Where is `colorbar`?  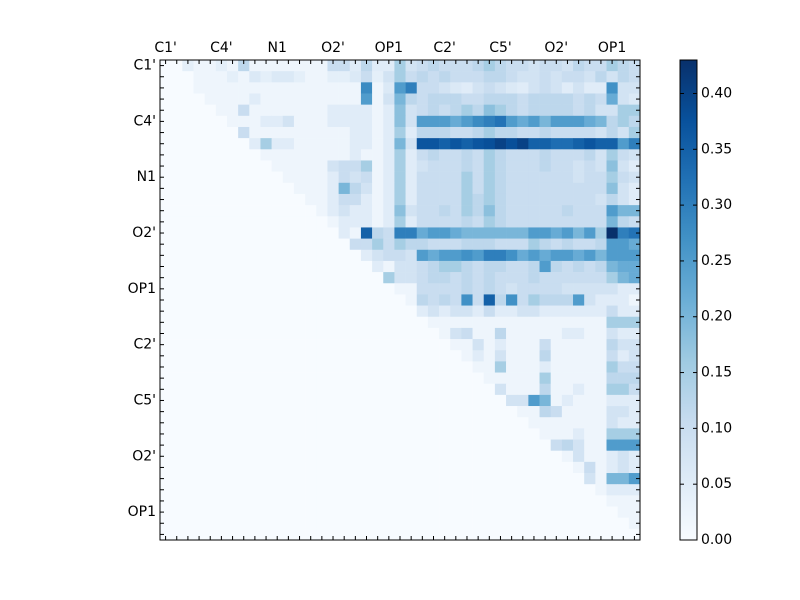
colorbar is located at coordinates (688, 300).